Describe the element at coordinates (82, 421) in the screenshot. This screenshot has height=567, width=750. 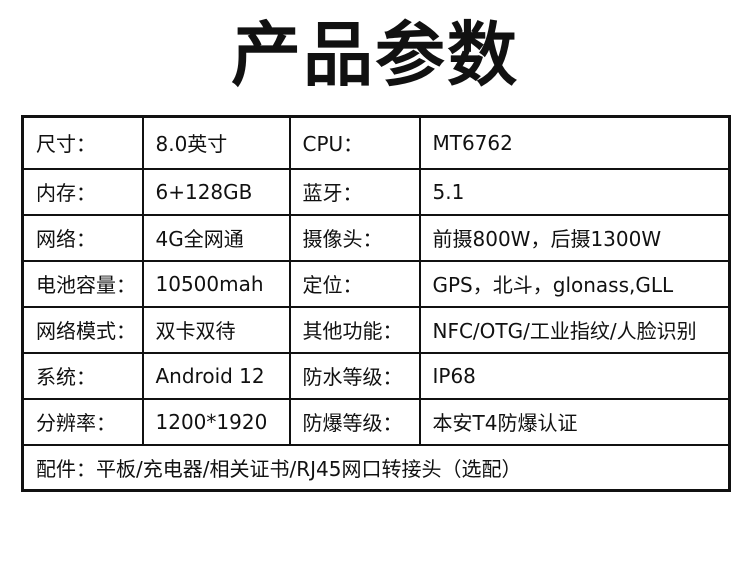
I see `spec-label: 分辨率：` at that location.